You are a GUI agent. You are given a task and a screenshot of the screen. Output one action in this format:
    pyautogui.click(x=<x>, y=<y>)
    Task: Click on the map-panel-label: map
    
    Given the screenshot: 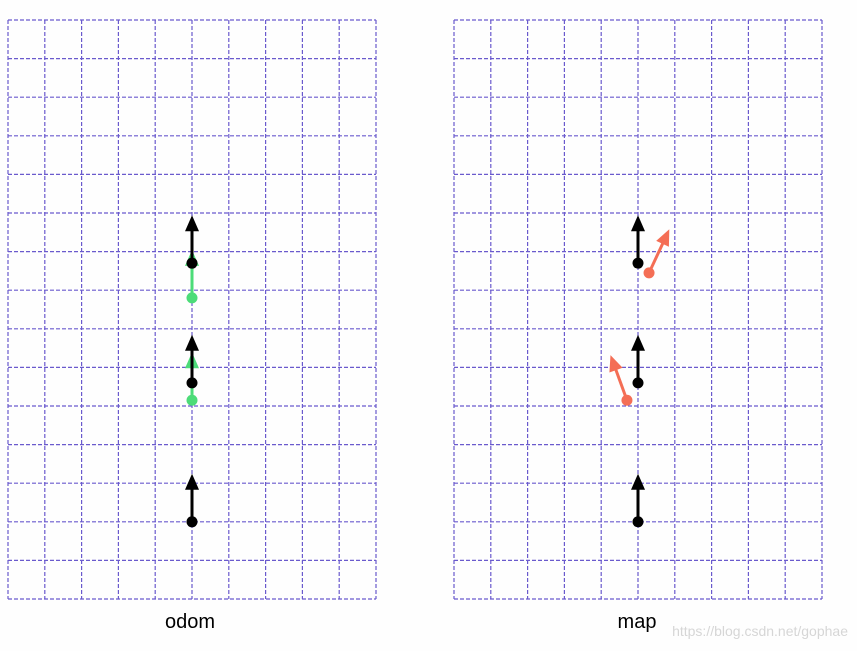 What is the action you would take?
    pyautogui.click(x=637, y=622)
    